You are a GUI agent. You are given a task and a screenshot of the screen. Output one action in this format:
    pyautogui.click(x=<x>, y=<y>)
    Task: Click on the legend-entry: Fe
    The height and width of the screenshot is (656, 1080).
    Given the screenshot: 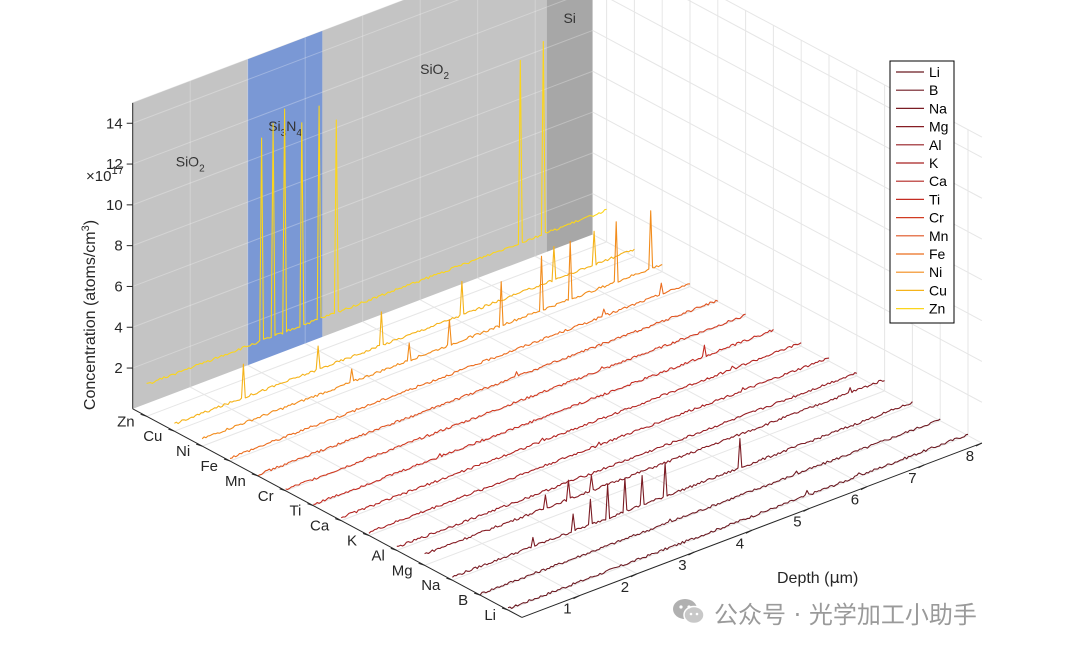 What is the action you would take?
    pyautogui.click(x=937, y=254)
    